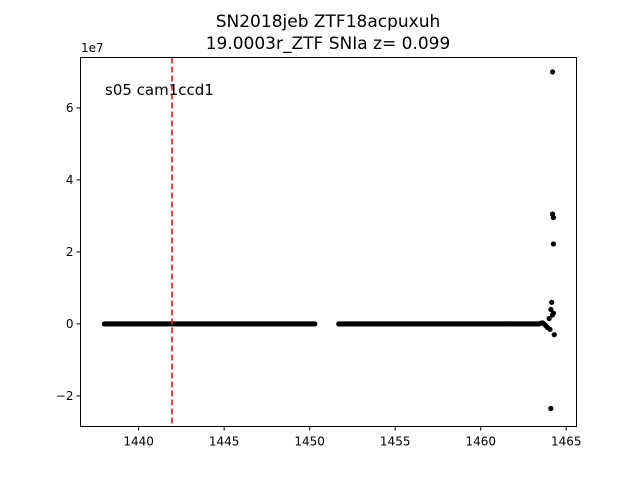 The width and height of the screenshot is (640, 480). What do you see at coordinates (566, 442) in the screenshot?
I see `x-tick-label: 1465` at bounding box center [566, 442].